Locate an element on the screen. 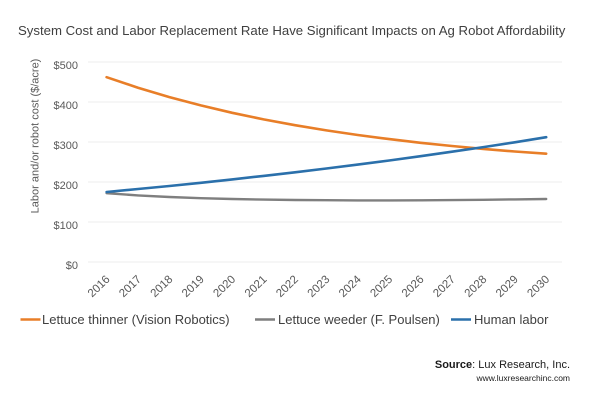 This screenshot has width=600, height=400. svg-text: Human labor is located at coordinates (511, 319).